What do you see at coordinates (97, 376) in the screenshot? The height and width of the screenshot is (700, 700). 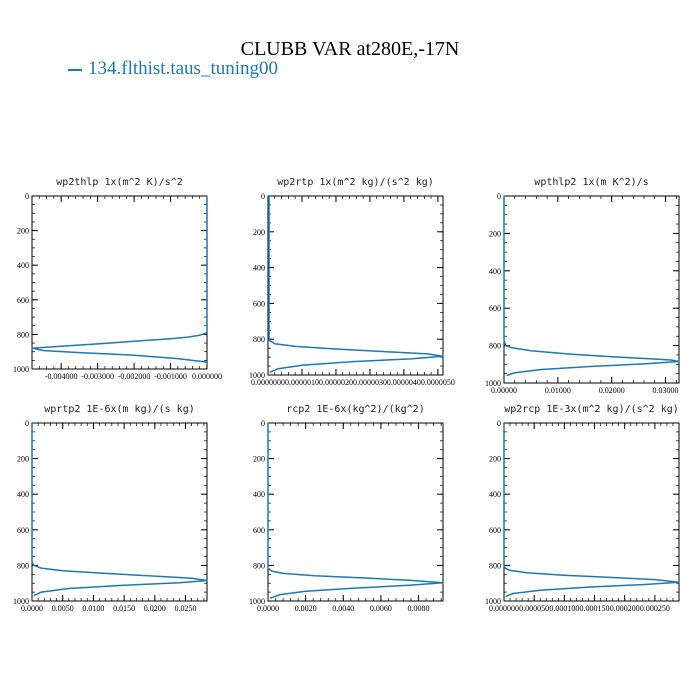 I see `x-tick-label: -0.003000` at bounding box center [97, 376].